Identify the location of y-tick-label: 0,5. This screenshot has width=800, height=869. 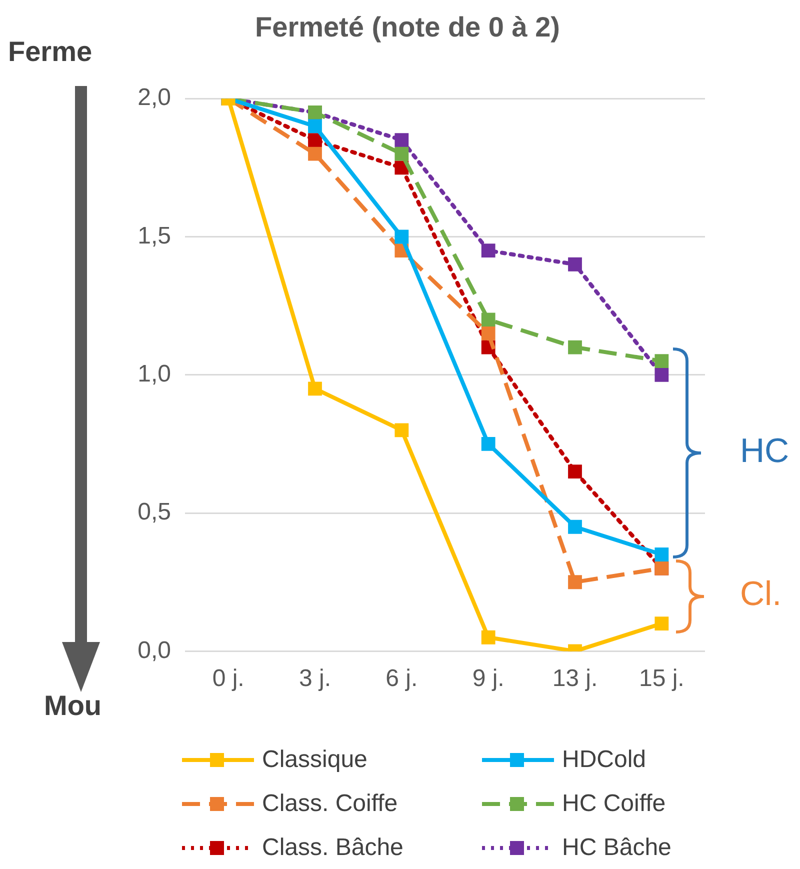
(154, 512).